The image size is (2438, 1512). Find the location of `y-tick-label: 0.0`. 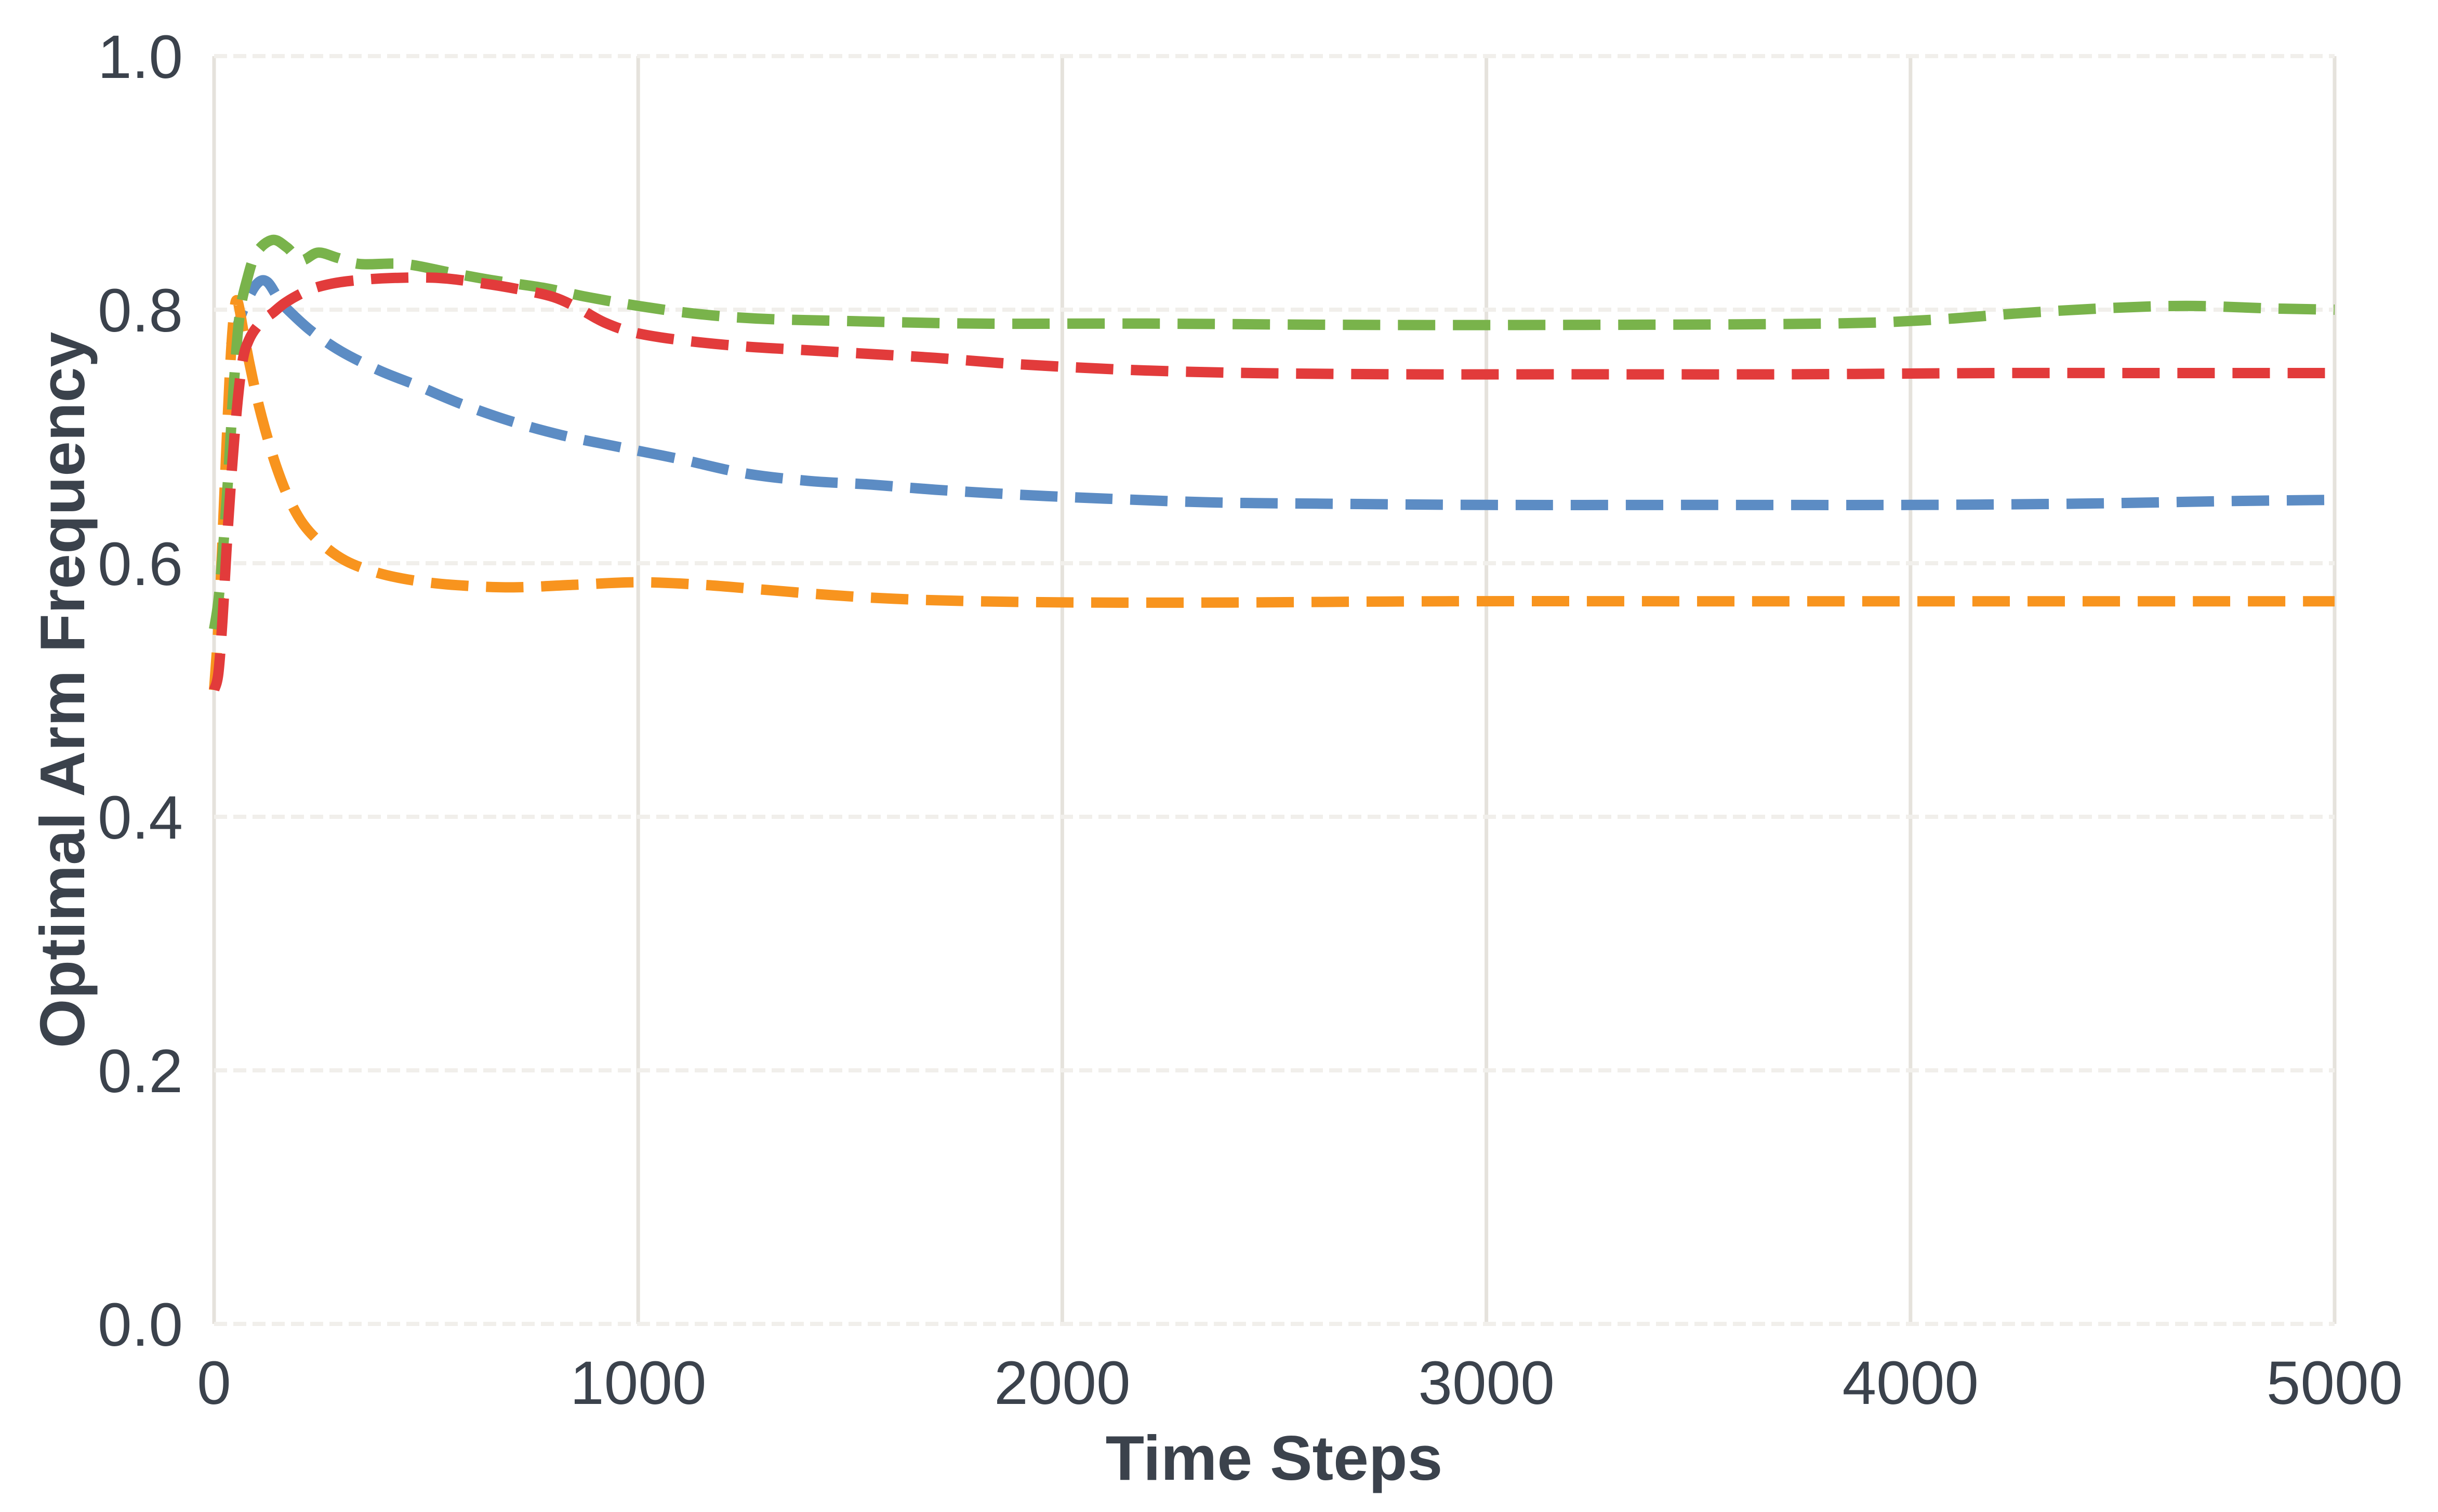

y-tick-label: 0.0 is located at coordinates (141, 1325).